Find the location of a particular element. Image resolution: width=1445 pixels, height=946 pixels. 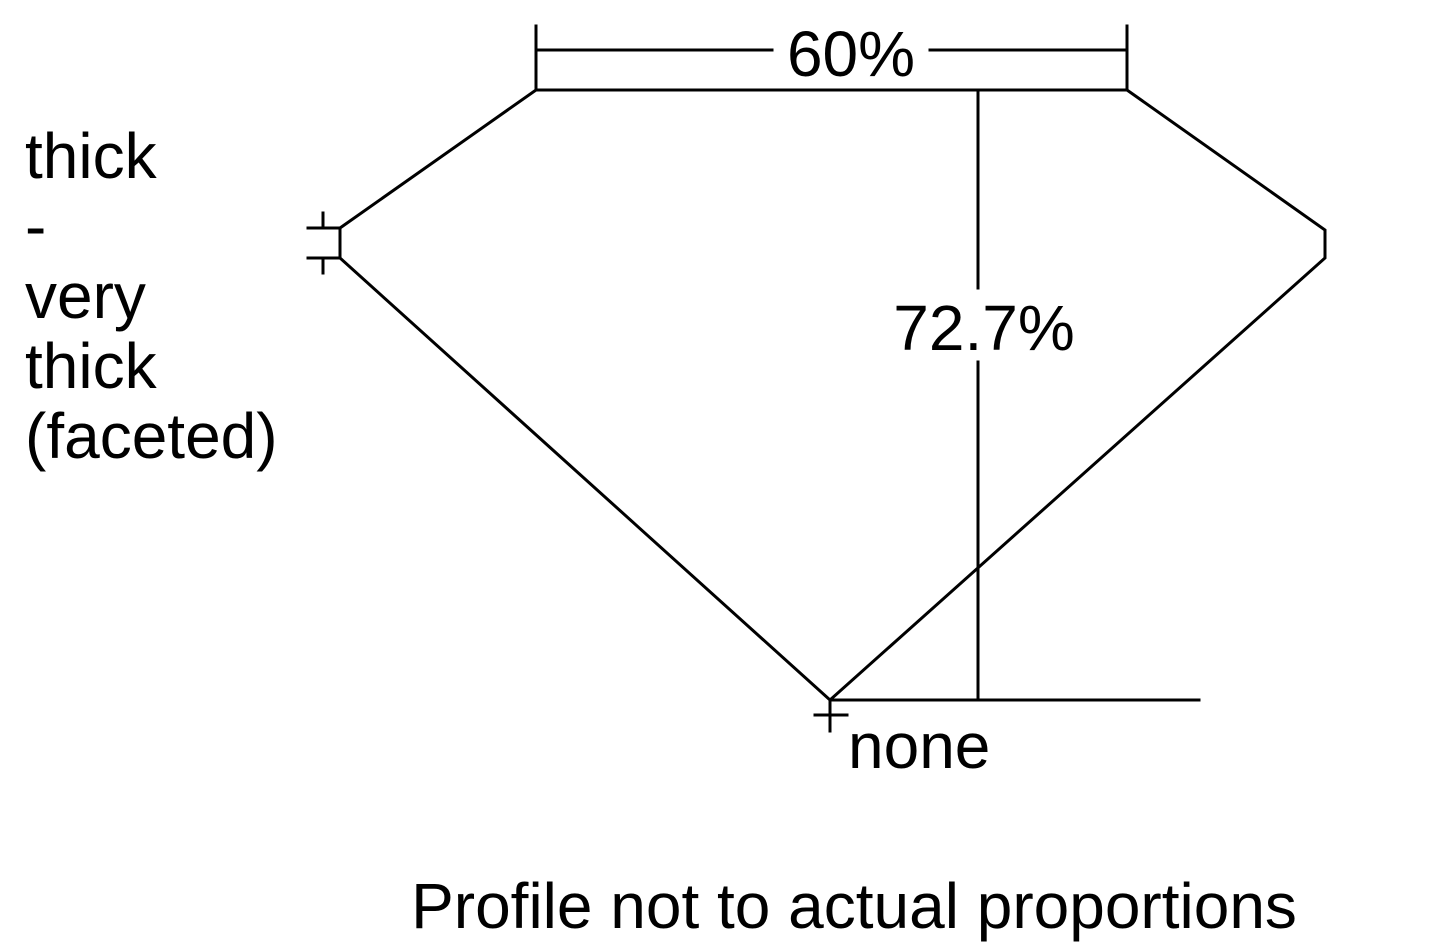

girdle-label-line: very is located at coordinates (85, 296).